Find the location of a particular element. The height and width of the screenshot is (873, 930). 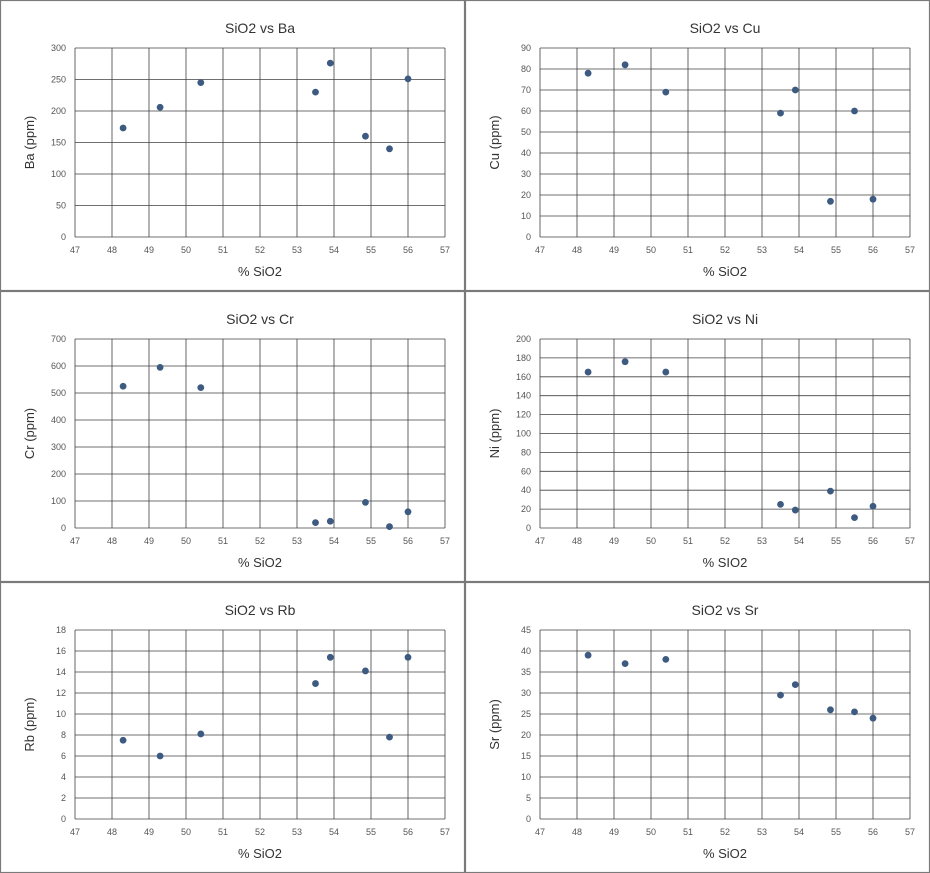

y-tick-label: 12 is located at coordinates (61, 693).